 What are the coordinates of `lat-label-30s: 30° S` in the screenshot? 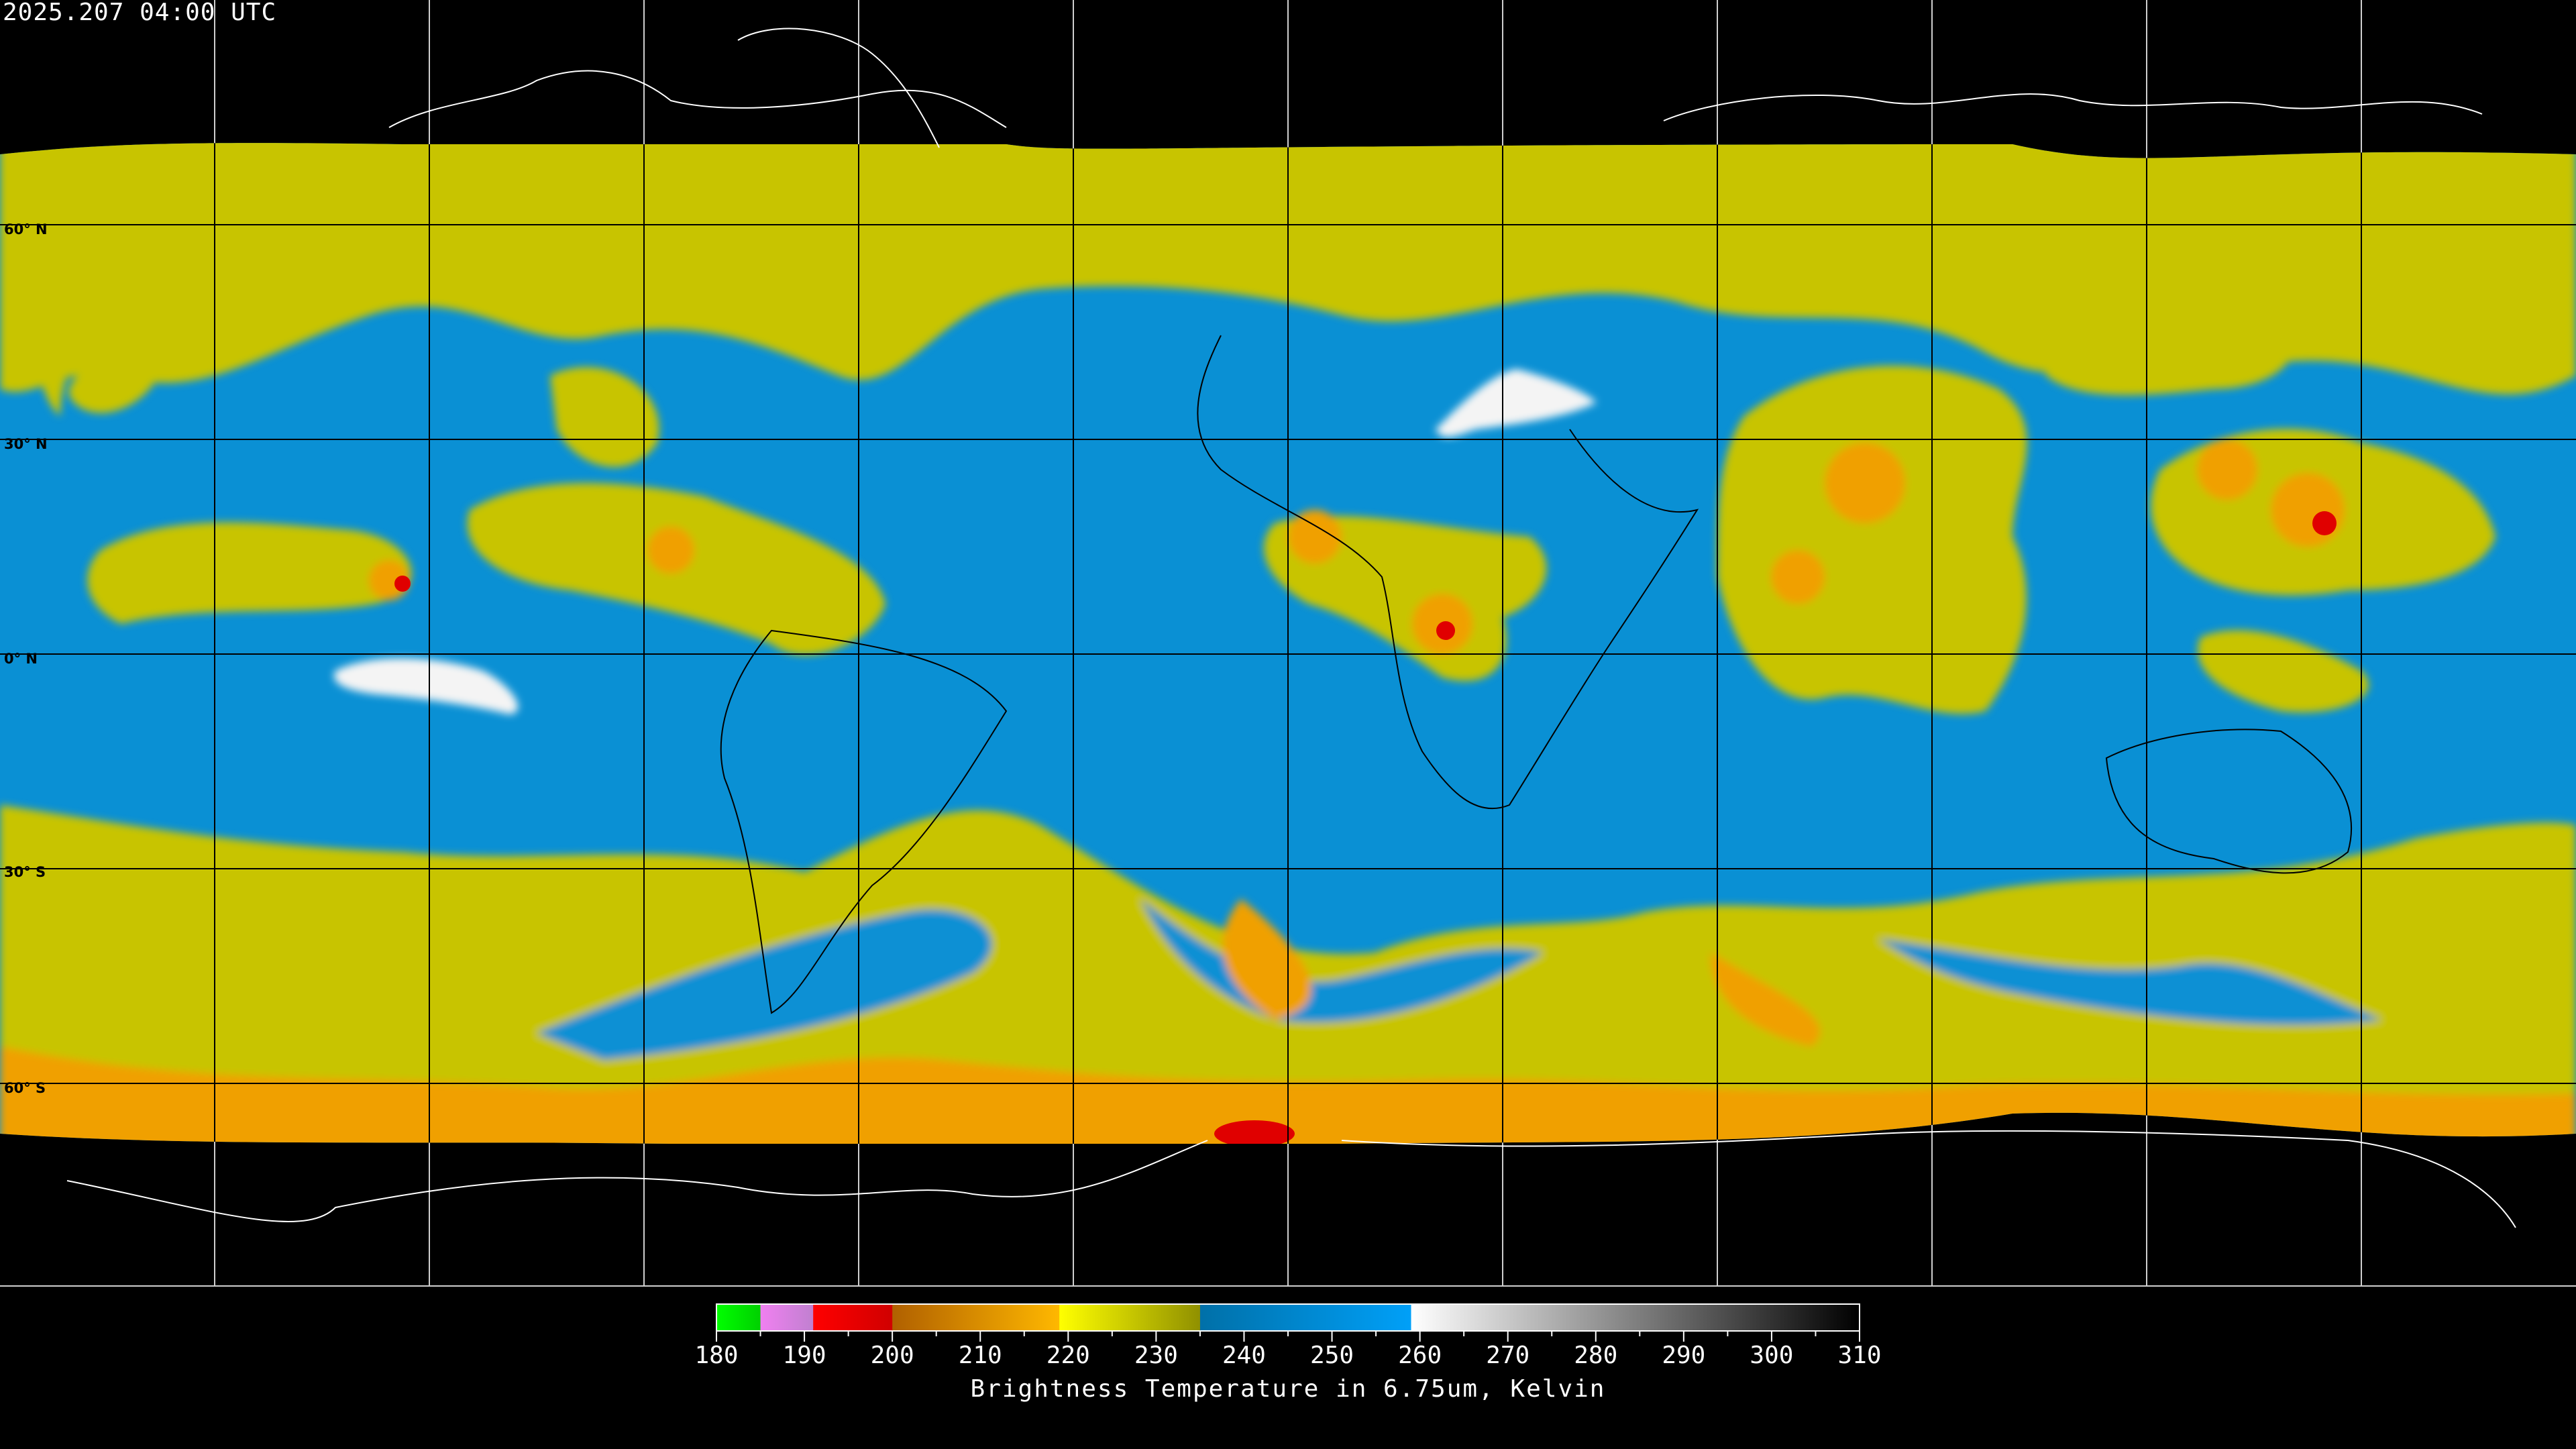 It's located at (25, 872).